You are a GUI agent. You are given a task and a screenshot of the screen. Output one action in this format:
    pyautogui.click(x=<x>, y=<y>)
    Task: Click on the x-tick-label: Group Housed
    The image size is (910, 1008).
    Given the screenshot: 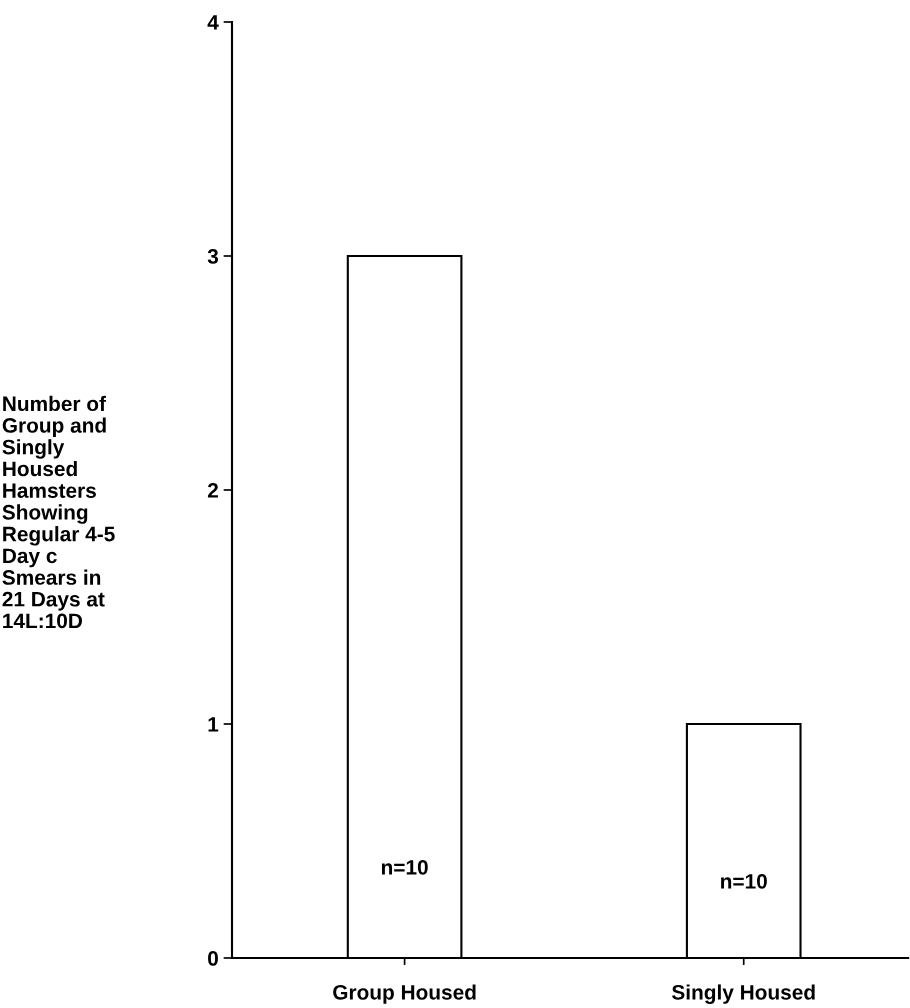 What is the action you would take?
    pyautogui.click(x=404, y=994)
    